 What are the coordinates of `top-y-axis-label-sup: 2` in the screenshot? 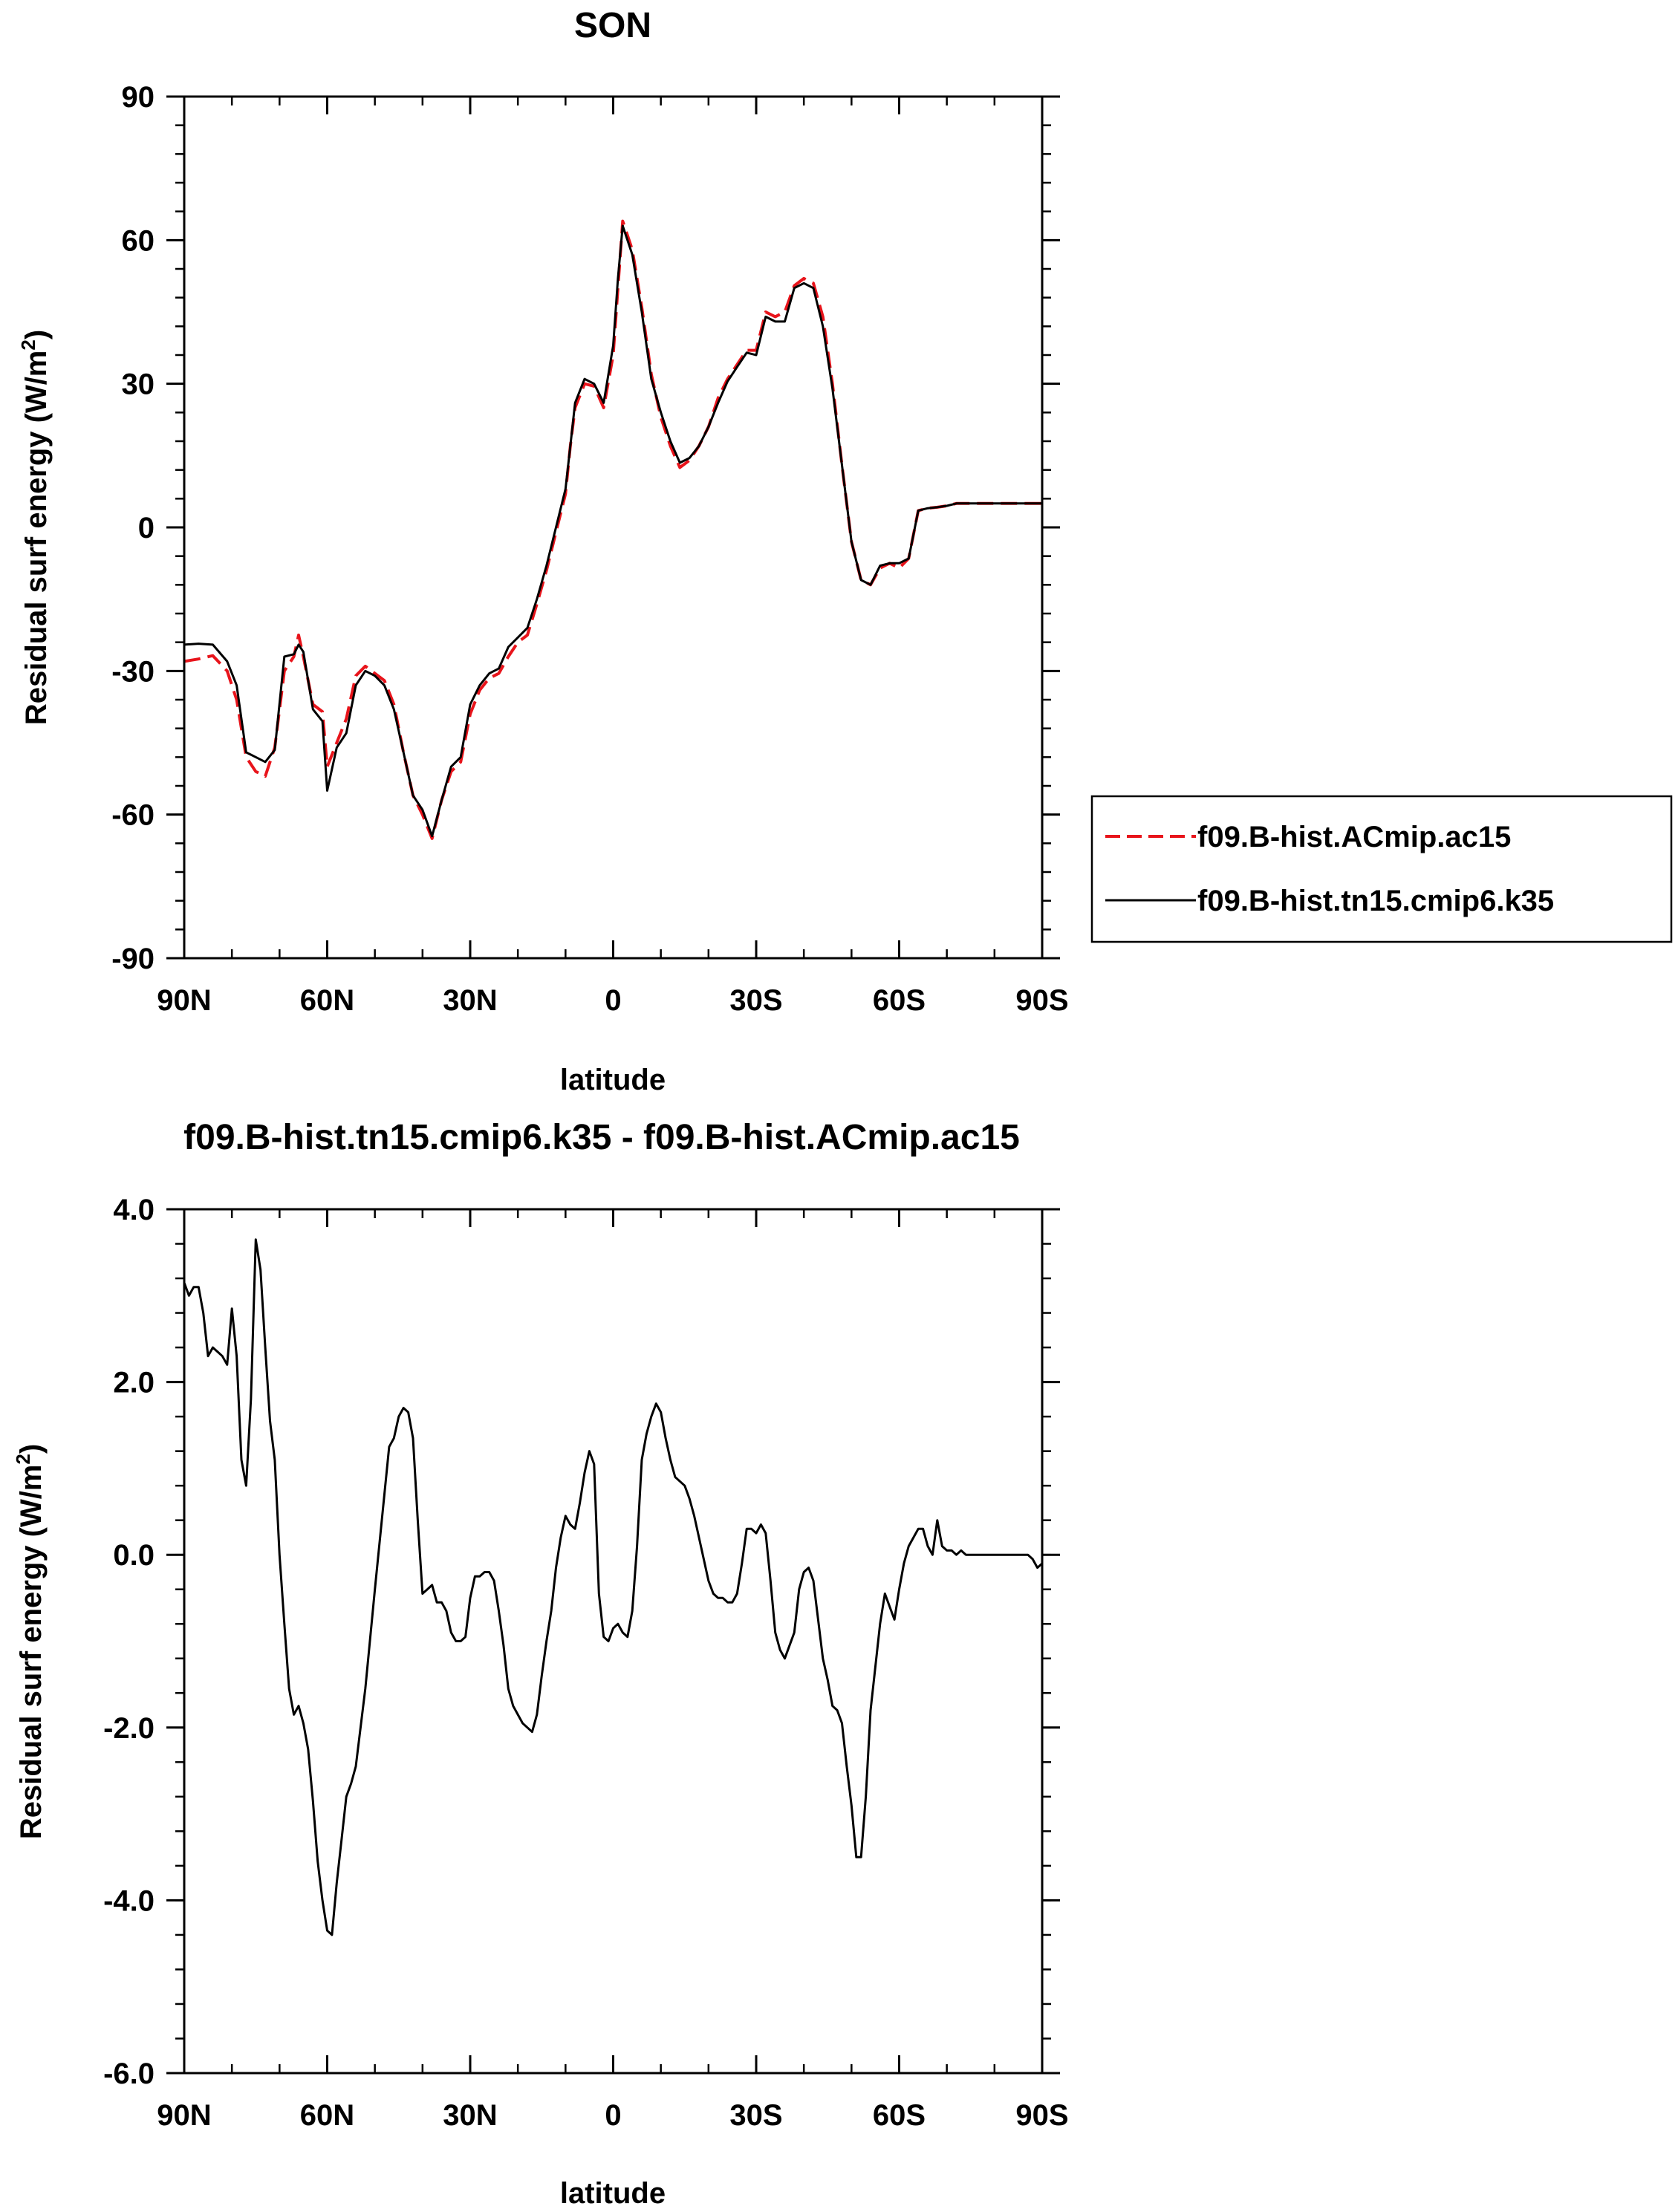 It's located at (28, 345).